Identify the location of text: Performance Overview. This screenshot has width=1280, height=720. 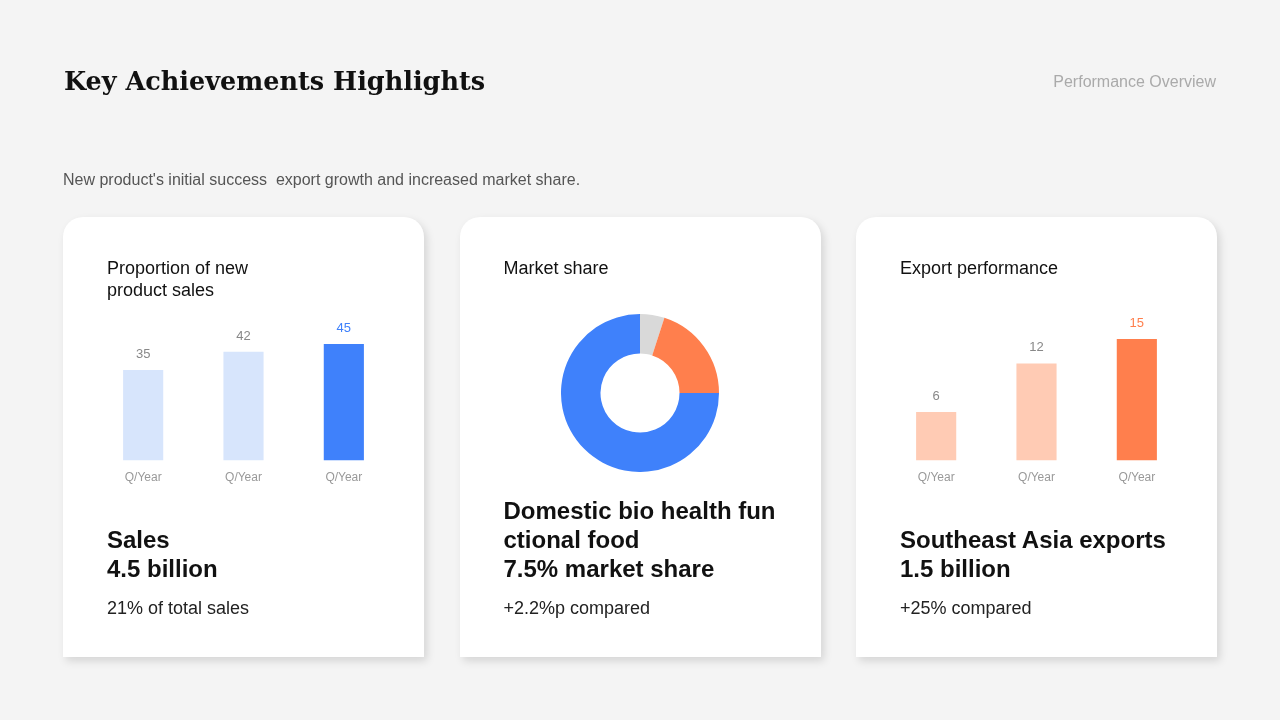
(1134, 82).